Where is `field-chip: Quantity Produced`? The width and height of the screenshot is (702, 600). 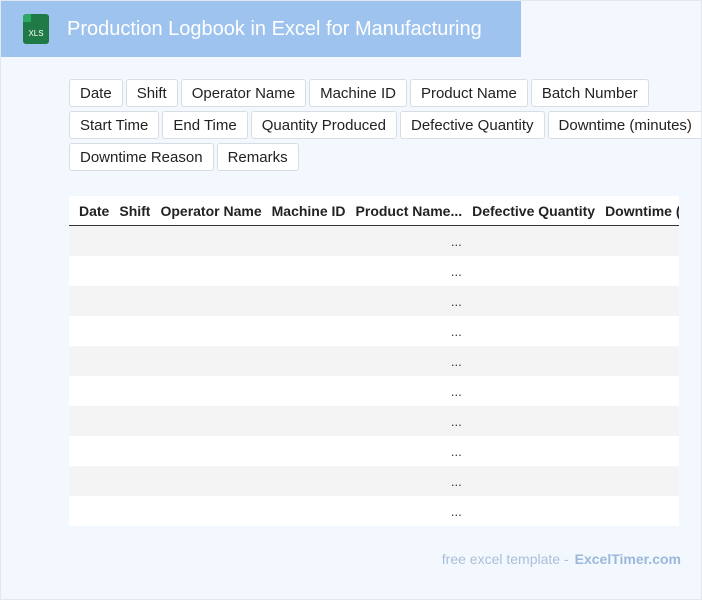
field-chip: Quantity Produced is located at coordinates (323, 125).